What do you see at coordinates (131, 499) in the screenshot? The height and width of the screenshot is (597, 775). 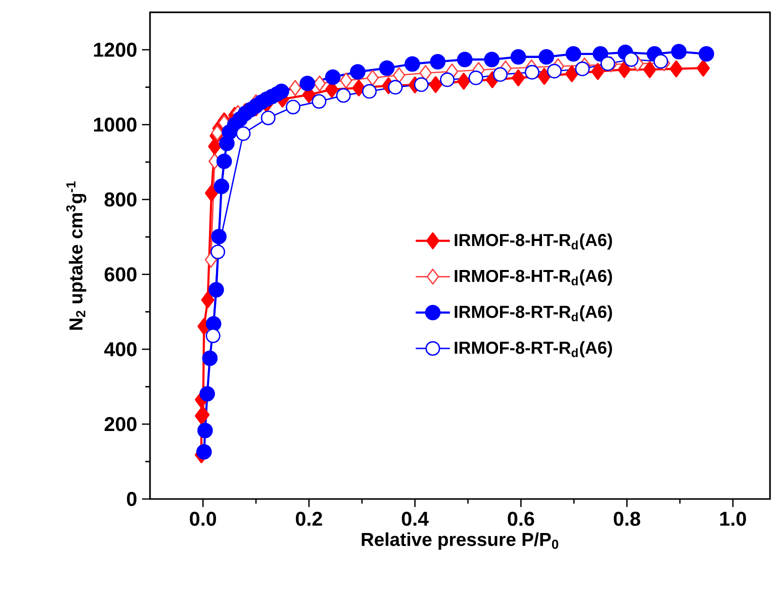 I see `y-tick-label: 0` at bounding box center [131, 499].